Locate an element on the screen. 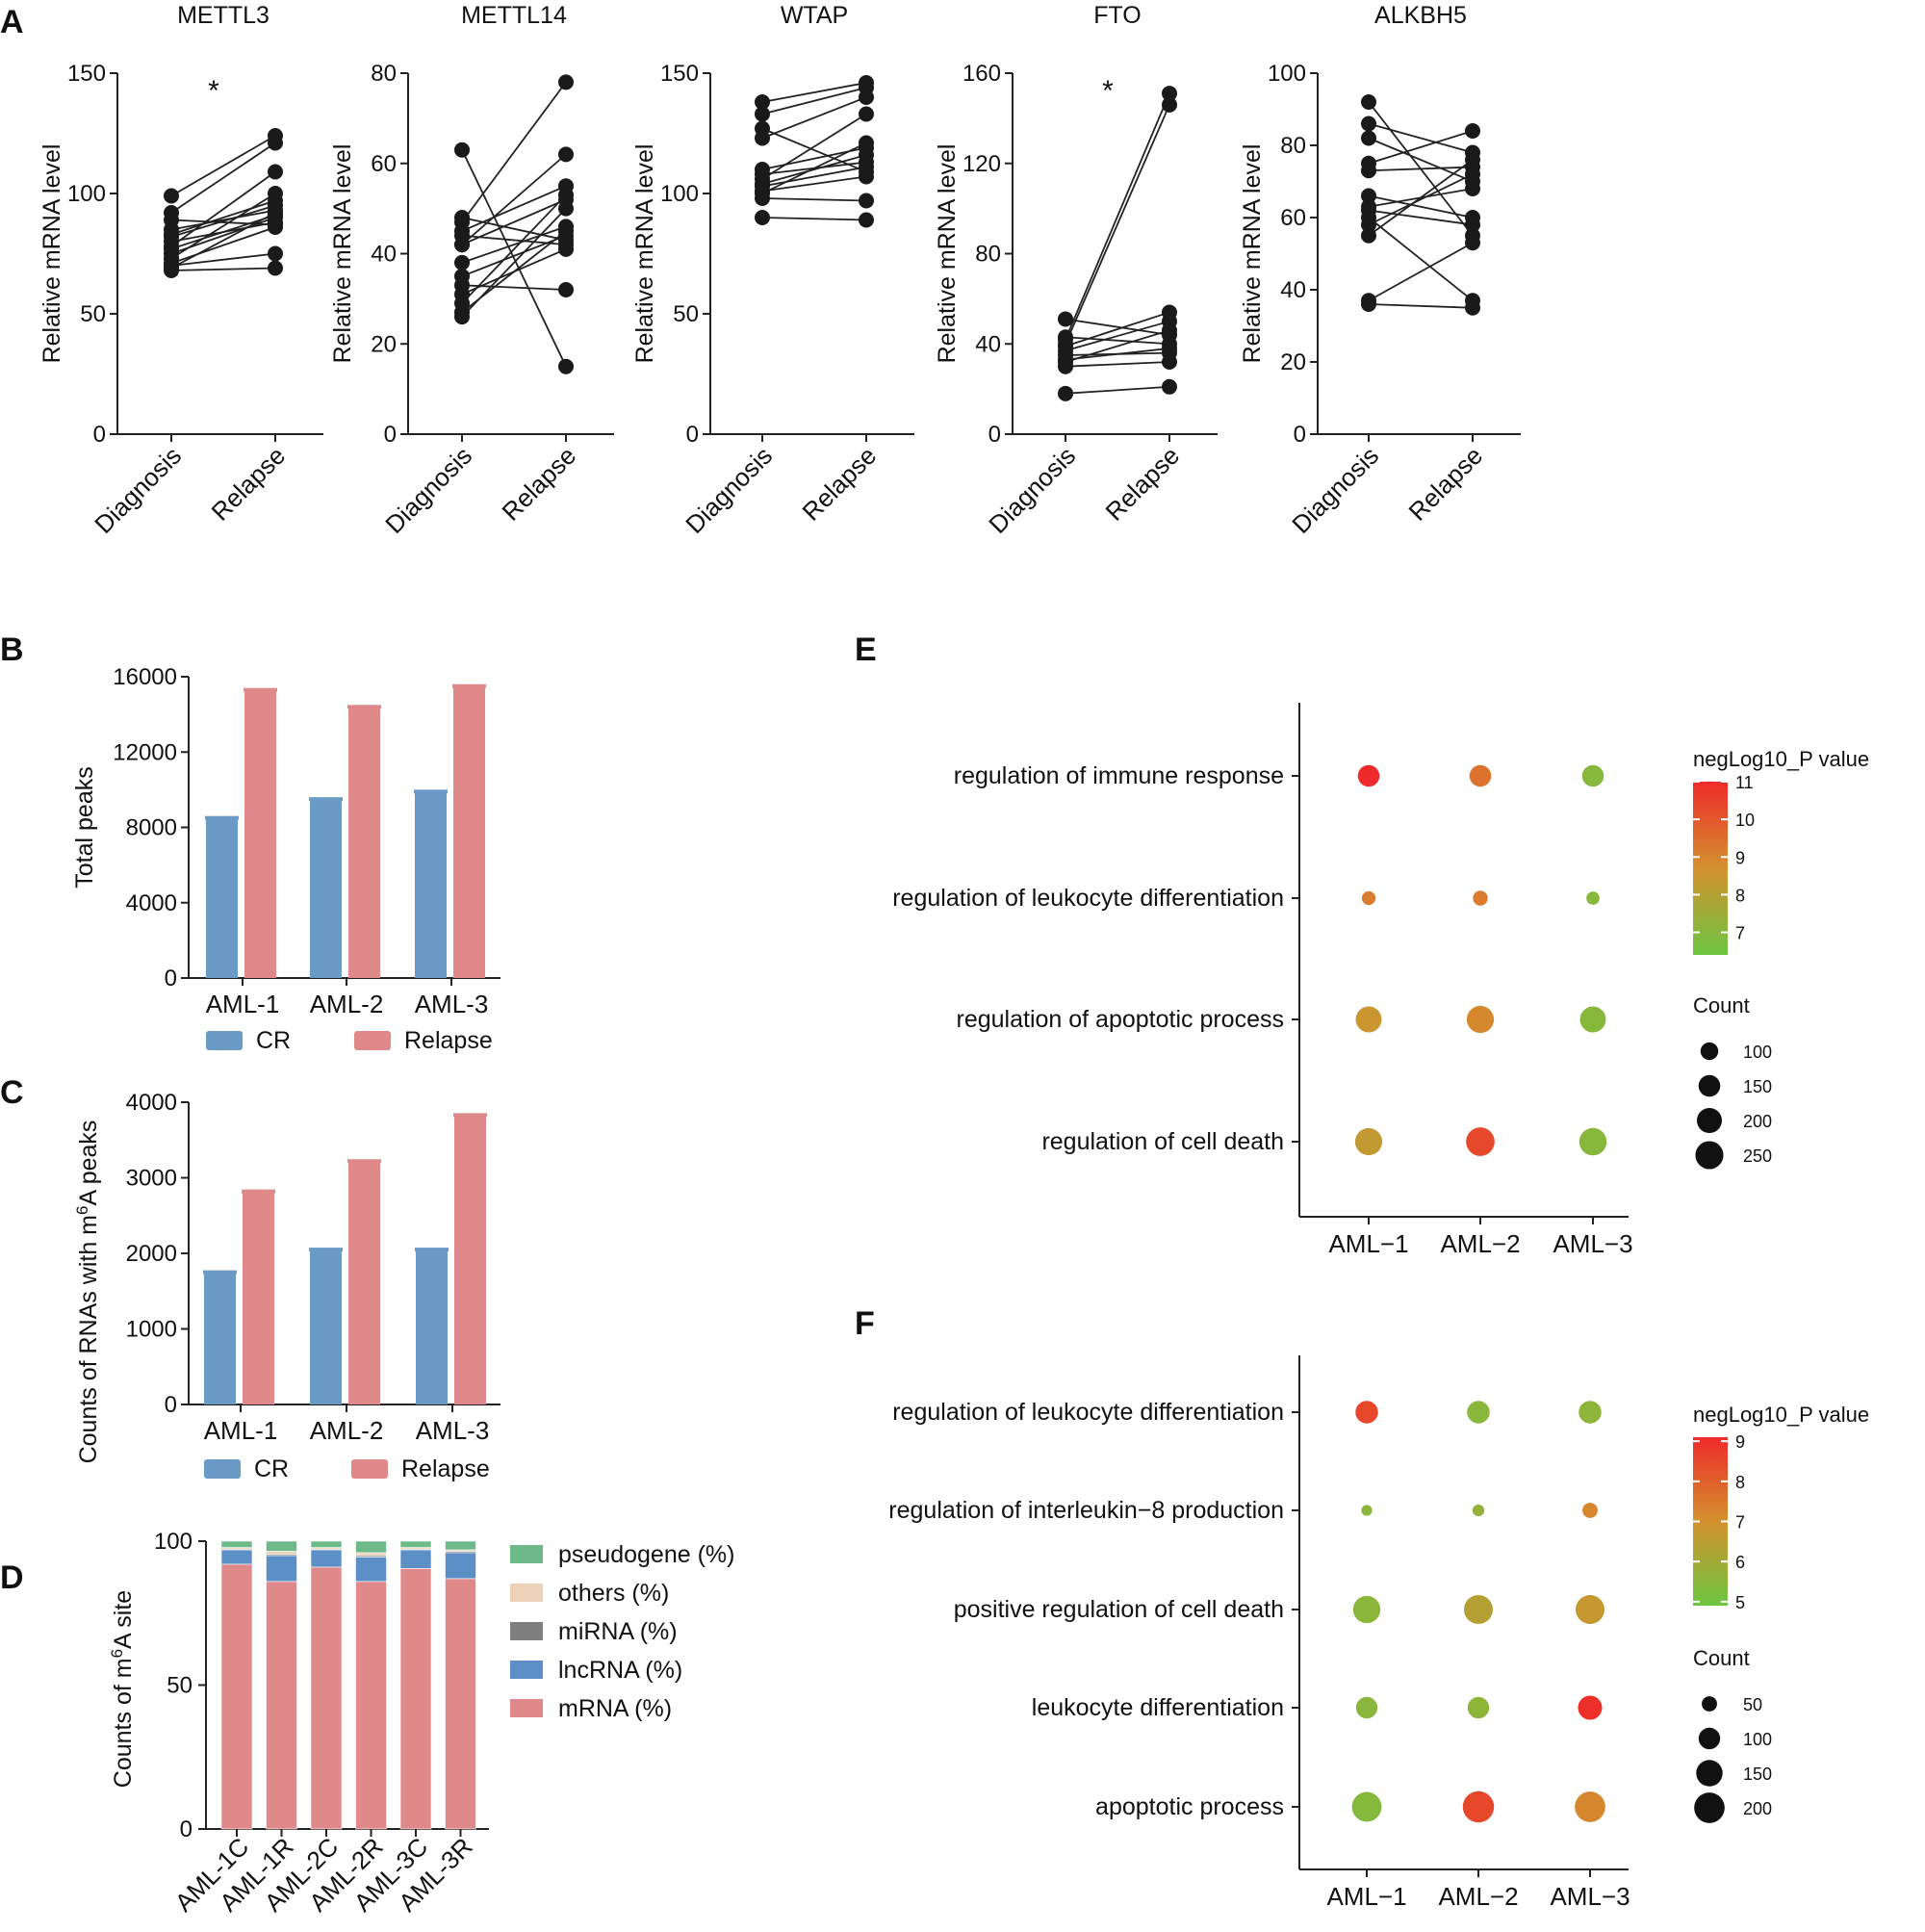 The image size is (1925, 1932). color-bar-label: 9 is located at coordinates (1740, 857).